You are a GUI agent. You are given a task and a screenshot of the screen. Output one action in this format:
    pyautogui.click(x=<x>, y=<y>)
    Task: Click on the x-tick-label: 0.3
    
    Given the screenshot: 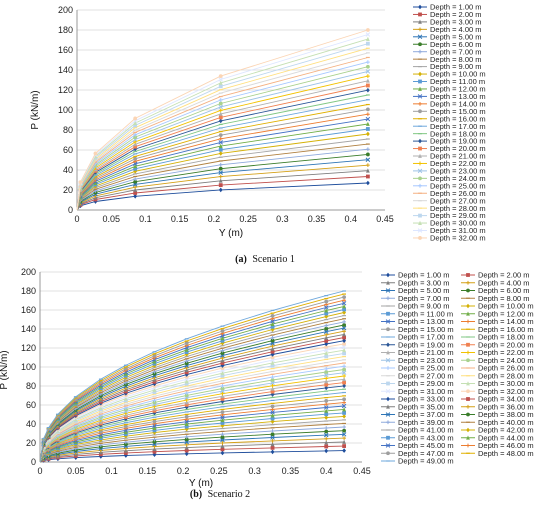 What is the action you would take?
    pyautogui.click(x=254, y=471)
    